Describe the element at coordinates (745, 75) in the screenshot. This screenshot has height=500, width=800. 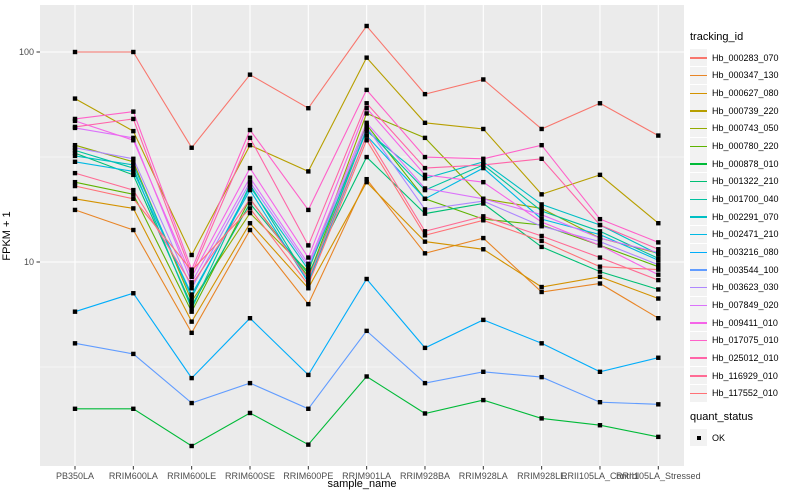
I see `legend-item-Hb_000347_130: Hb_000347_130` at that location.